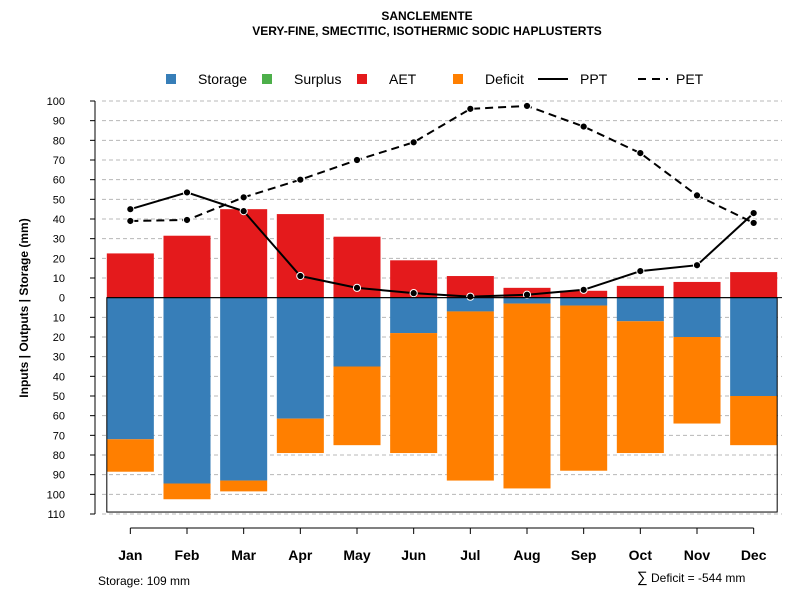 The width and height of the screenshot is (800, 600). I want to click on legend-label: Surplus, so click(317, 79).